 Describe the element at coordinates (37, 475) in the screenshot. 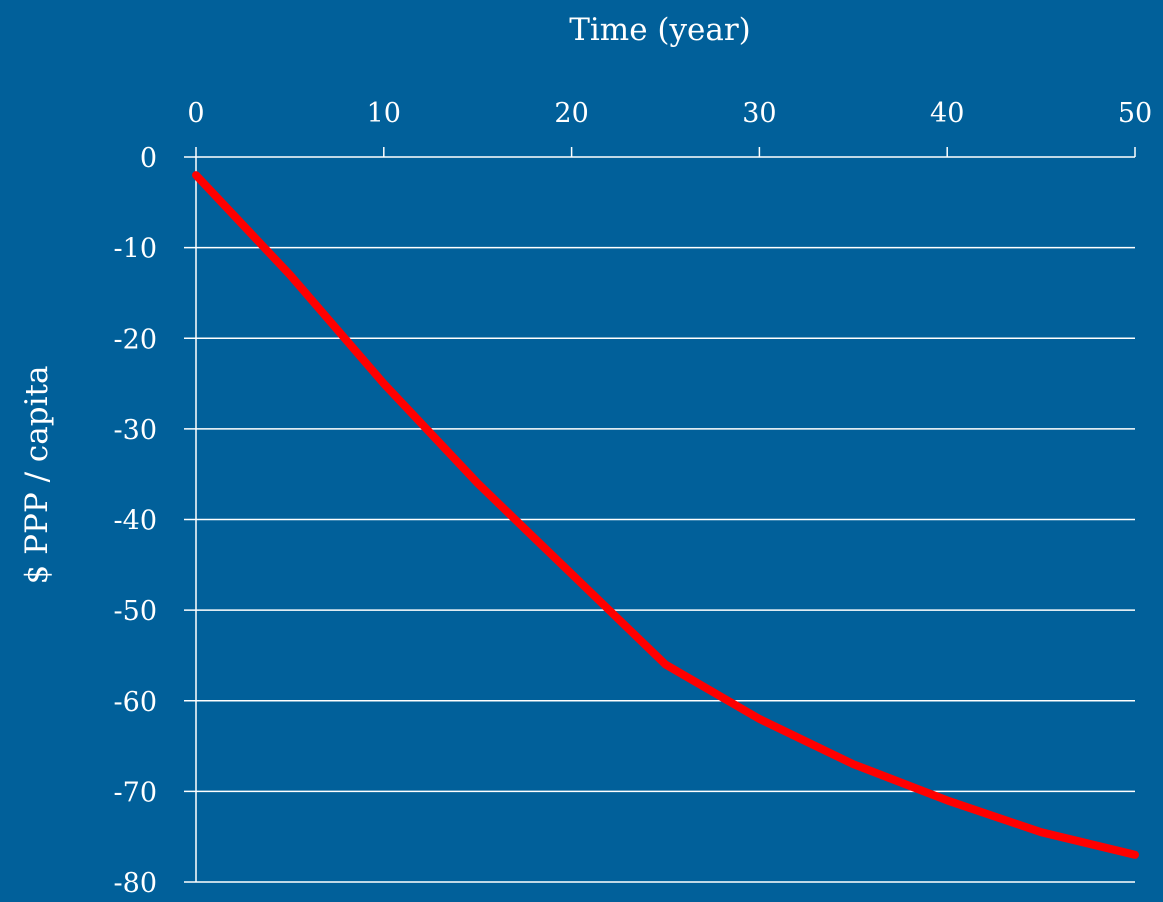

I see `y-axis-title: $ PPP / capita` at that location.